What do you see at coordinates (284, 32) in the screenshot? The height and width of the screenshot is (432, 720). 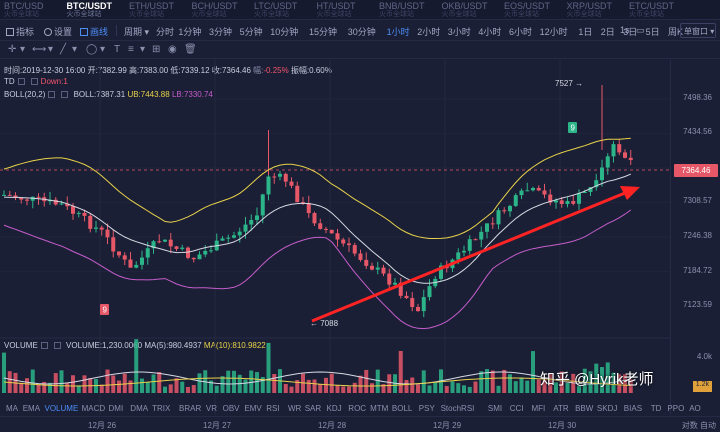 I see `interval-option: 10分钟` at bounding box center [284, 32].